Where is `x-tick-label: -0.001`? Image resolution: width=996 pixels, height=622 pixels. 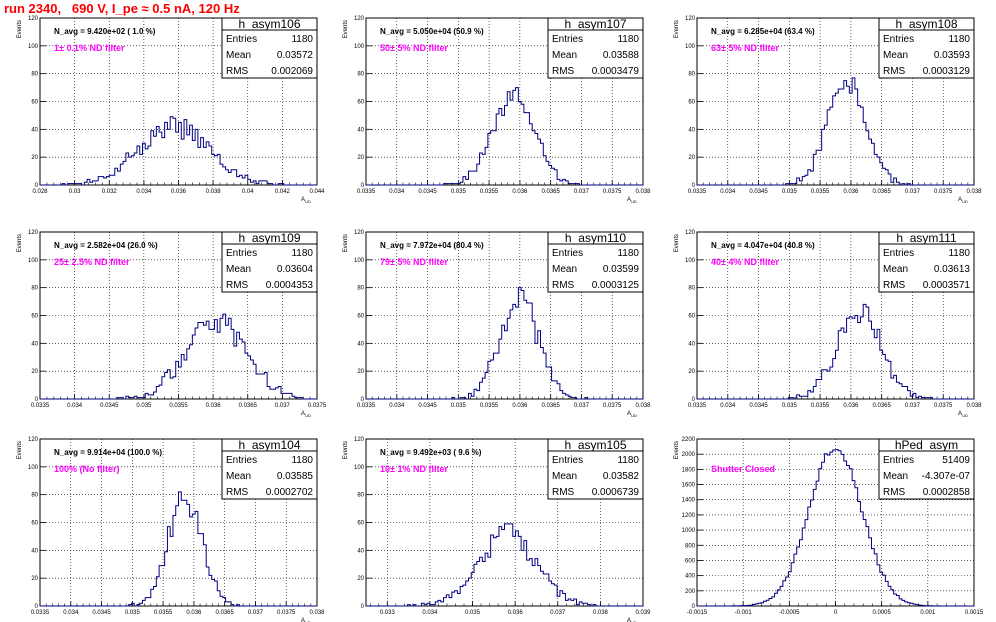
x-tick-label: -0.001 is located at coordinates (744, 613).